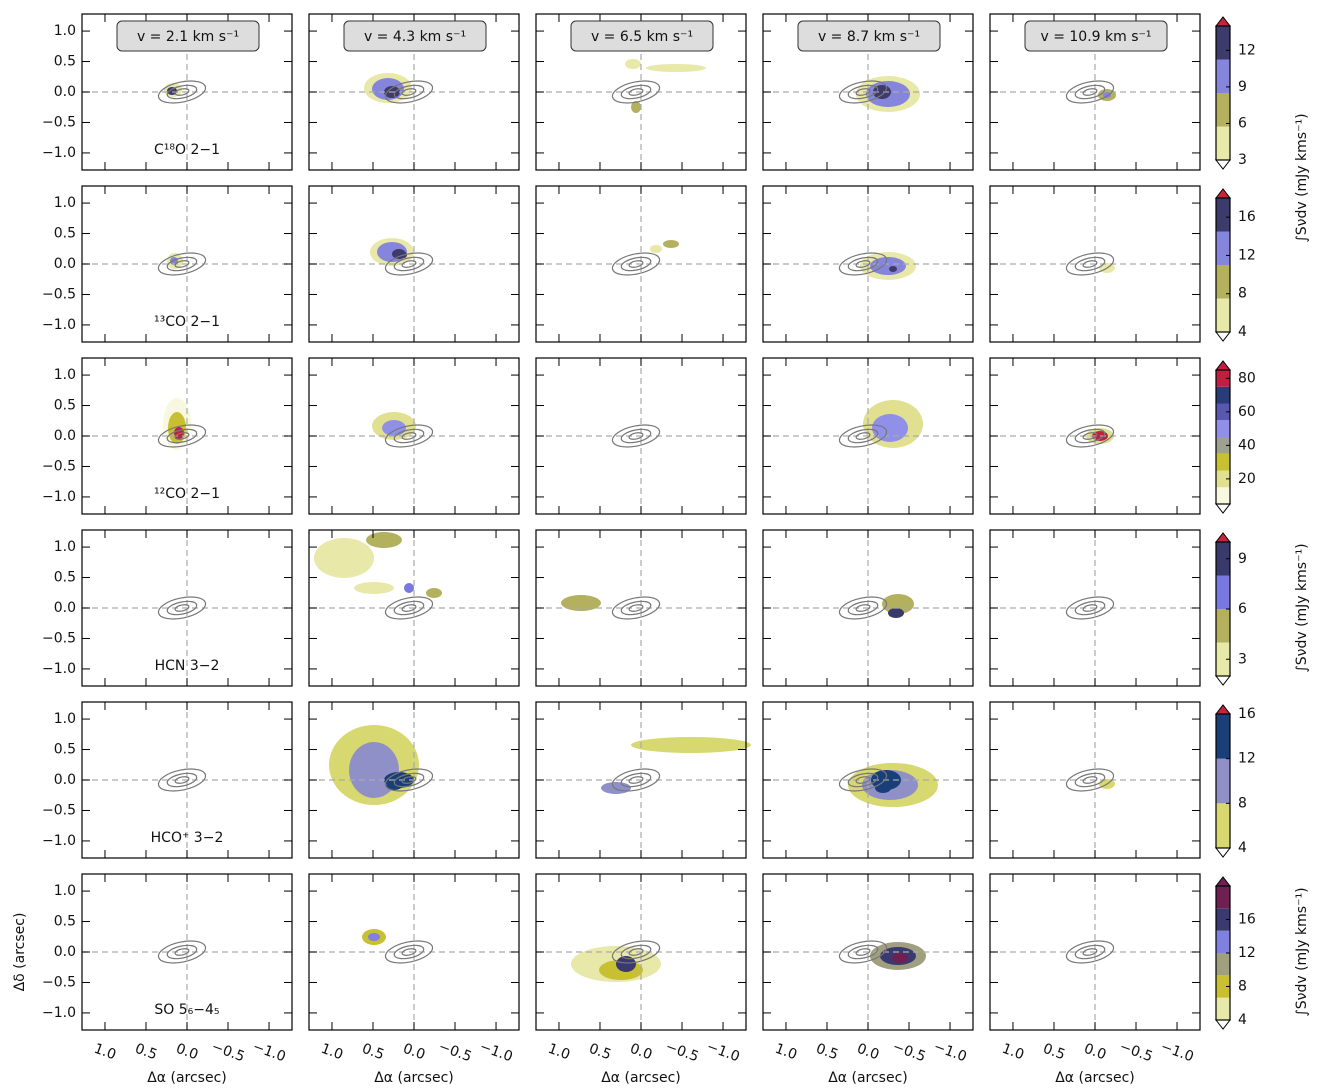 The height and width of the screenshot is (1088, 1321). Describe the element at coordinates (641, 1052) in the screenshot. I see `x-tick-label: 0.0` at that location.